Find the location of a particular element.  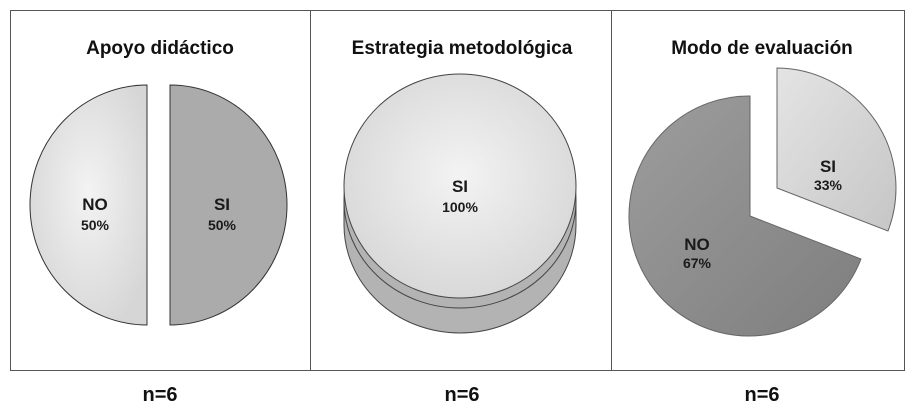

slice-value: 100% is located at coordinates (460, 207).